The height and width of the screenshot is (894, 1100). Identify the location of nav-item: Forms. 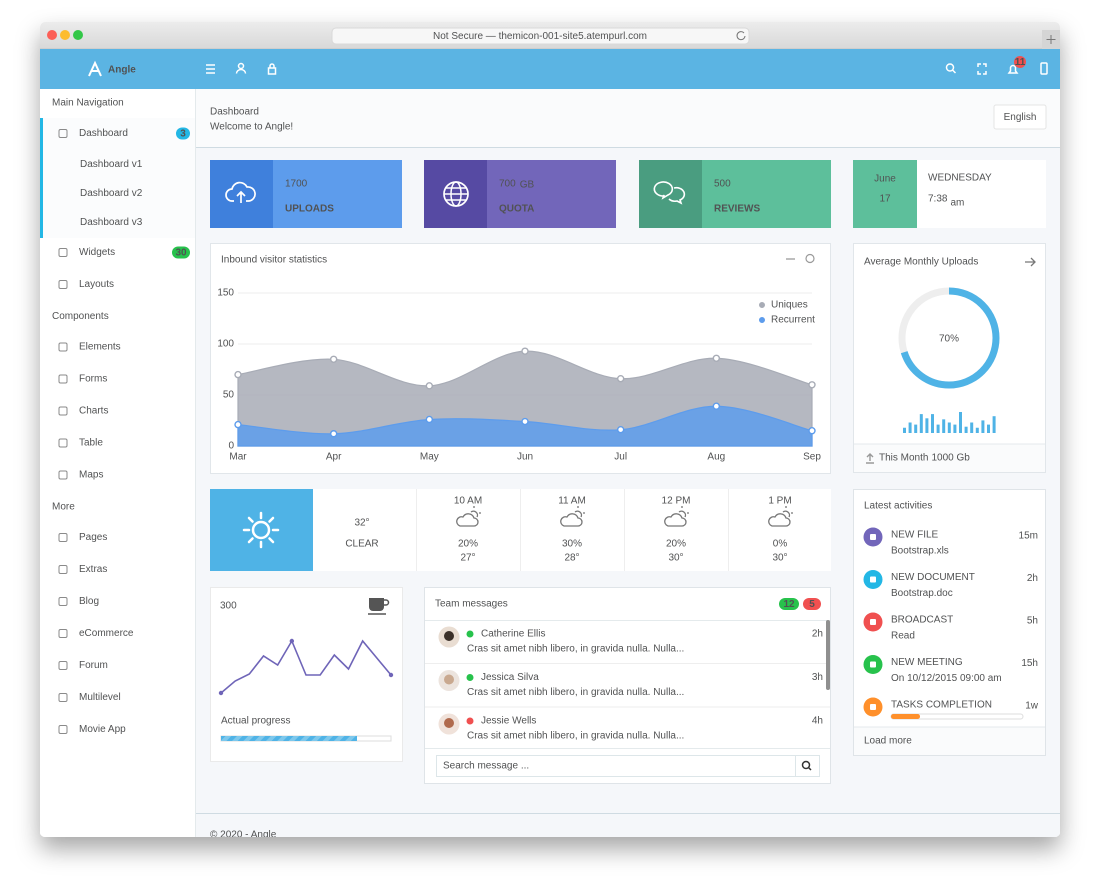
(93, 379).